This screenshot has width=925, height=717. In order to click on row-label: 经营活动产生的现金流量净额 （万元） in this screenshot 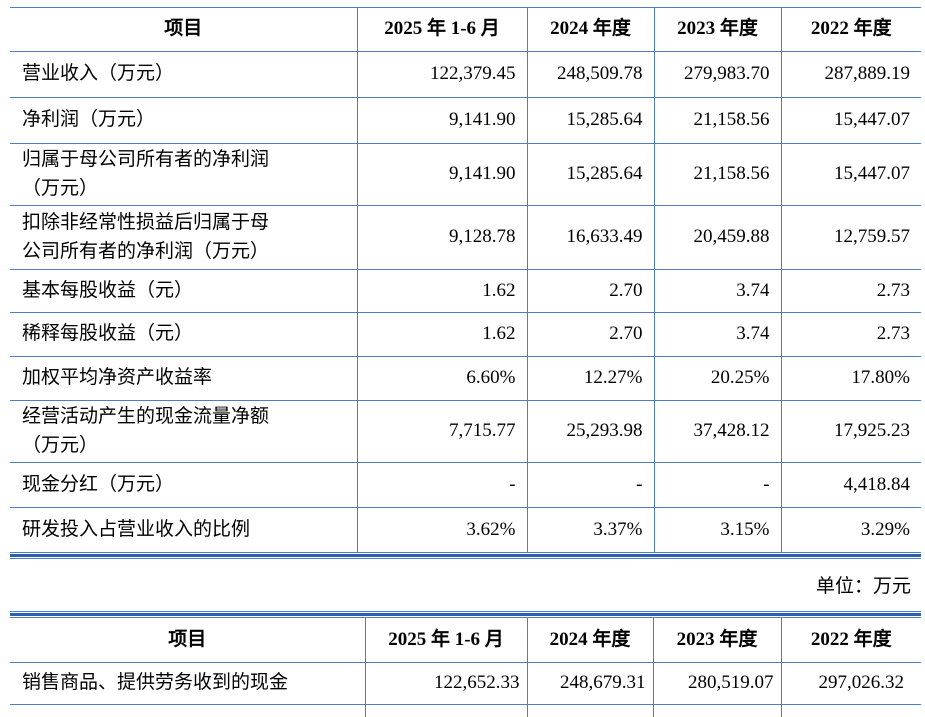, I will do `click(183, 431)`.